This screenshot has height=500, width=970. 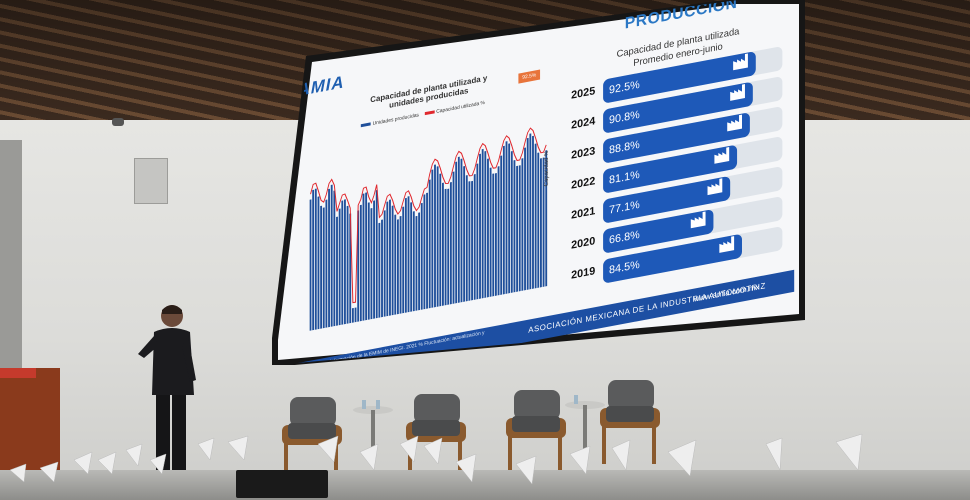 I want to click on security-camera, so click(x=118, y=122).